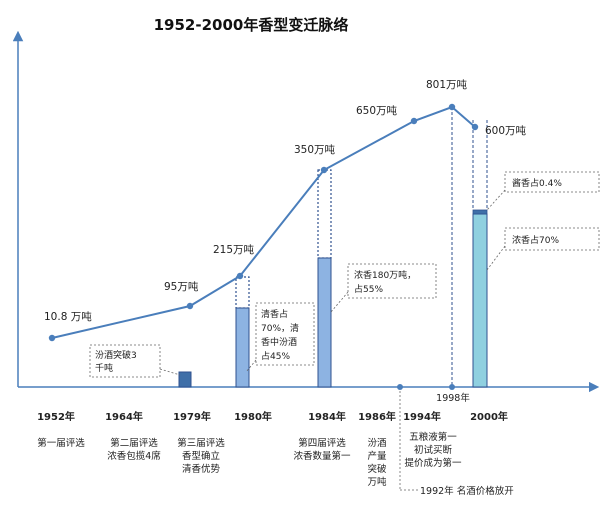  Describe the element at coordinates (447, 84) in the screenshot. I see `value-label: 801万吨` at that location.